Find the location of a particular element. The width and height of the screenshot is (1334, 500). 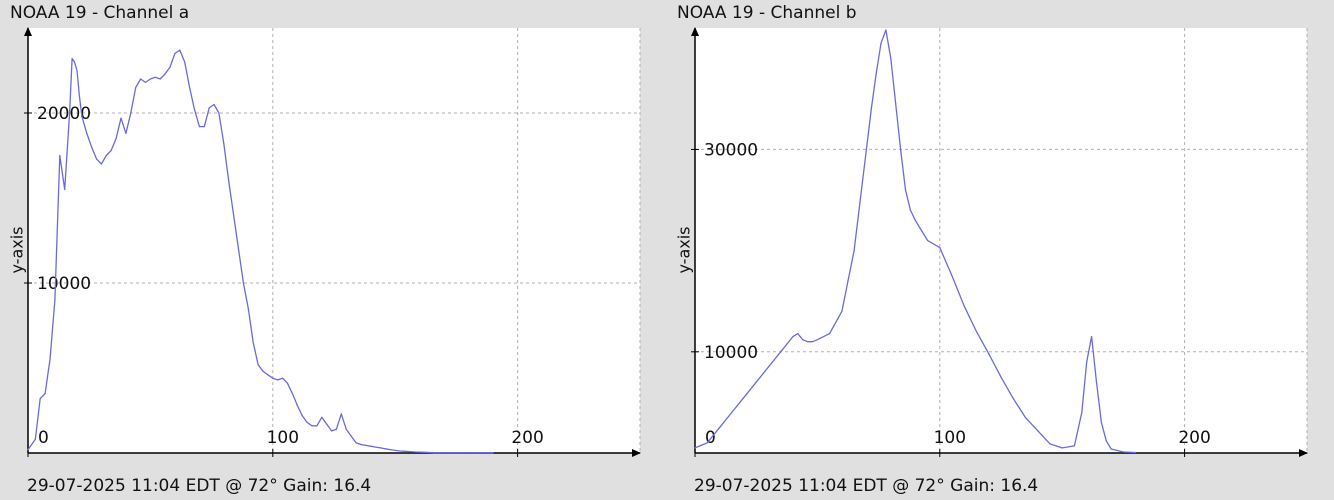

x-tick-label: 200 is located at coordinates (1194, 438).